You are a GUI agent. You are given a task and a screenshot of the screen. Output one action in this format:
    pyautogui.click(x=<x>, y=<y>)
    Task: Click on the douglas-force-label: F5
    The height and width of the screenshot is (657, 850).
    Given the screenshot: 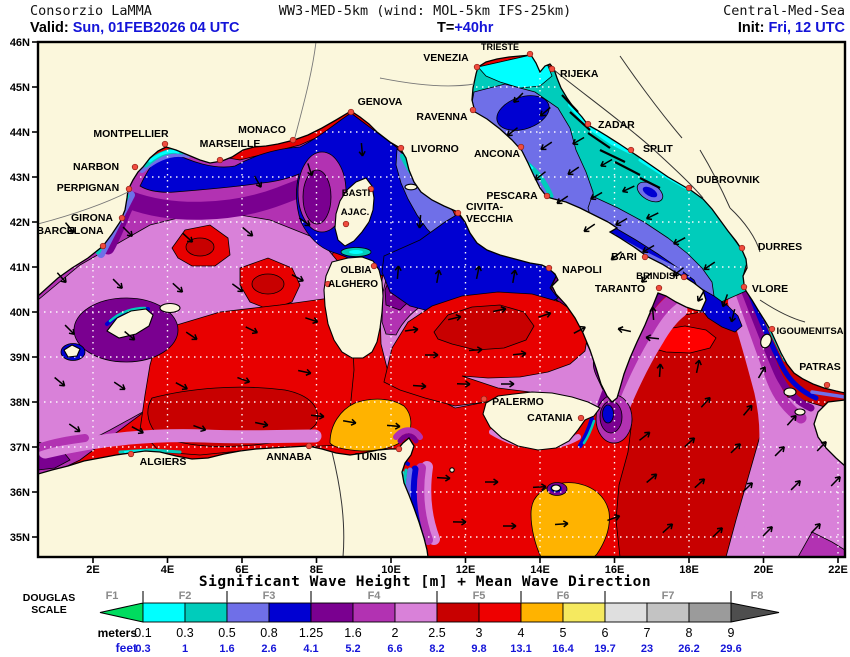 What is the action you would take?
    pyautogui.click(x=479, y=596)
    